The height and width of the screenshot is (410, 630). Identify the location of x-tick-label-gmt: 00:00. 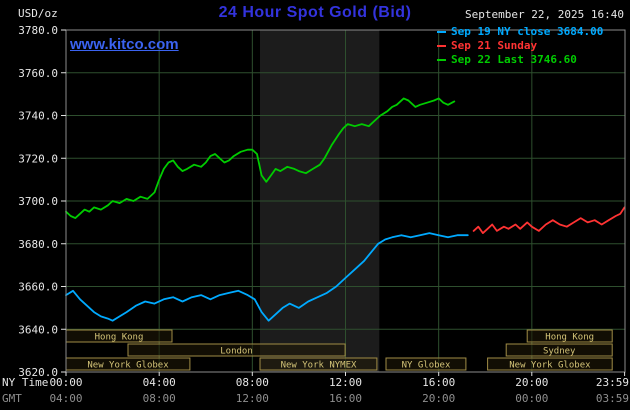
(531, 398).